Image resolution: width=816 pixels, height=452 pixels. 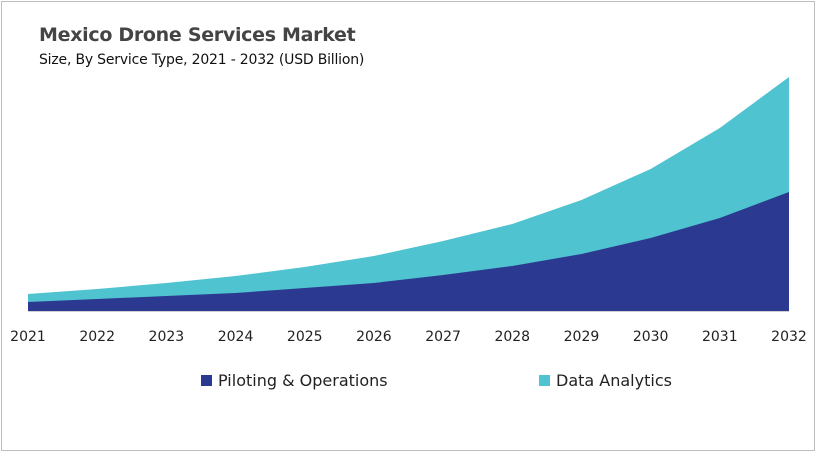 I want to click on legend-item-data-analytics: Data Analytics, so click(x=605, y=380).